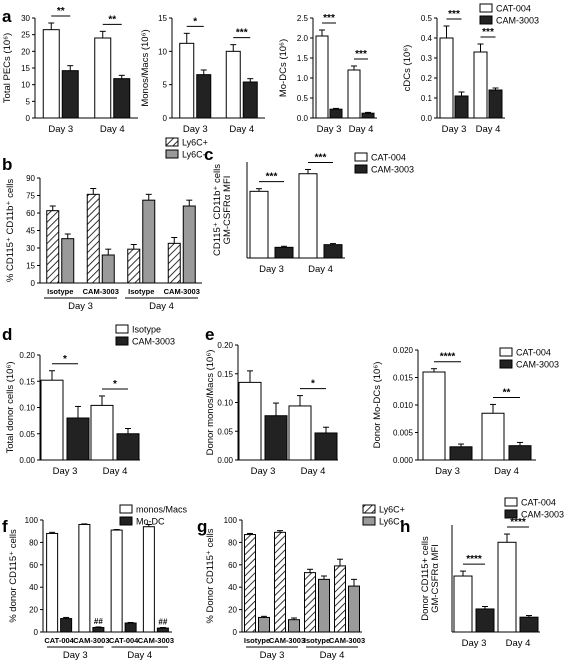 This screenshot has width=567, height=668. What do you see at coordinates (377, 405) in the screenshot?
I see `y-axis-label: Donor Mo-DCs (10⁶)` at bounding box center [377, 405].